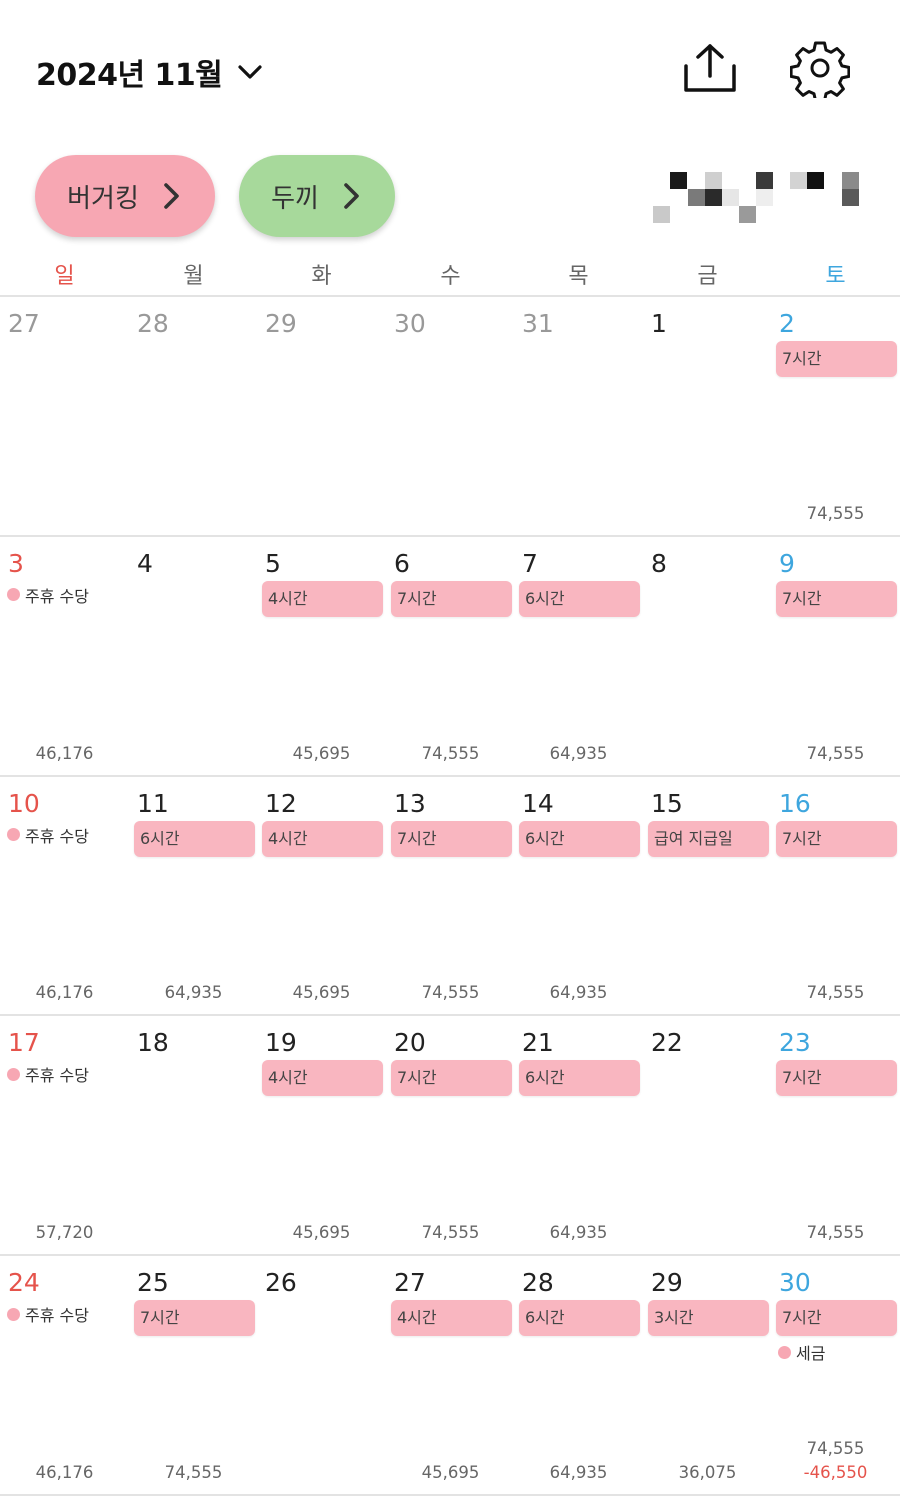  What do you see at coordinates (450, 1135) in the screenshot?
I see `calendar-day-cell: 20 7시간 74,555` at bounding box center [450, 1135].